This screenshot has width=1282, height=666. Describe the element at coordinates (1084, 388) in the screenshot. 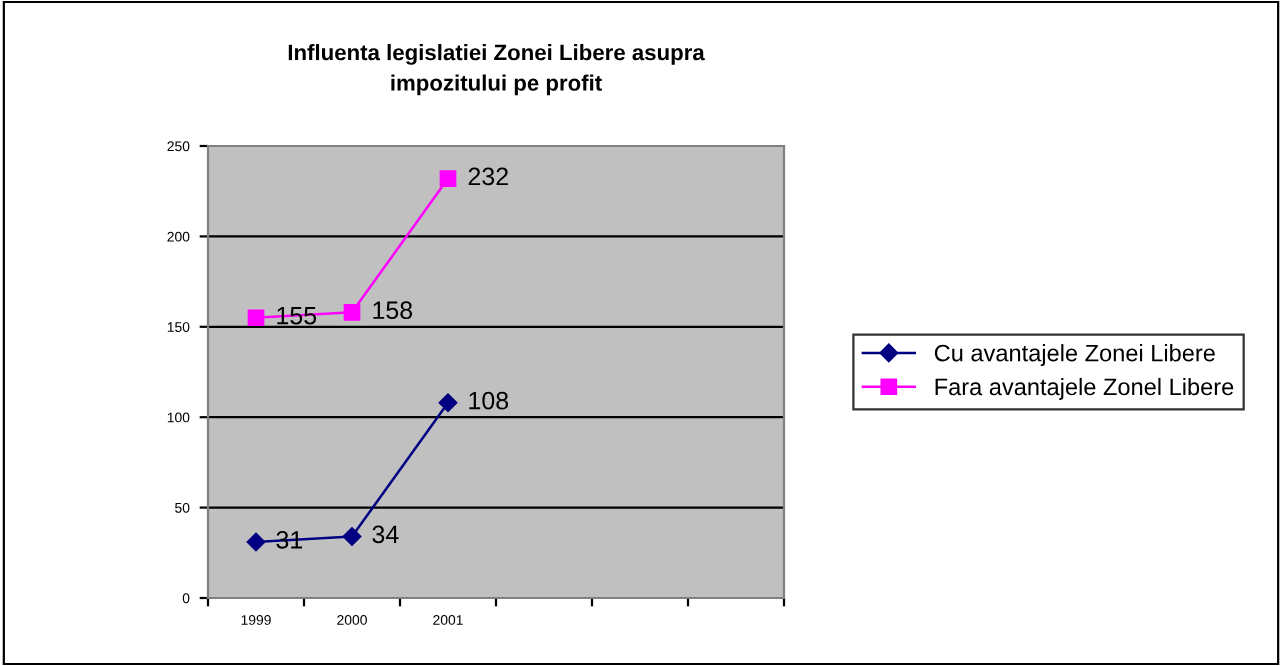

I see `legend-label: Fara avantajele Zonel Libere` at that location.